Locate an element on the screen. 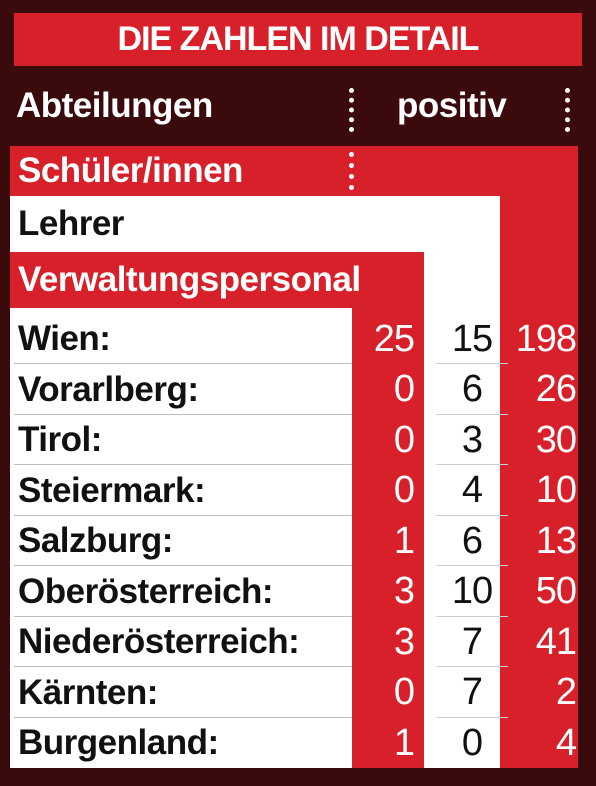 The height and width of the screenshot is (786, 596). row-region-name: Steiermark: is located at coordinates (112, 490).